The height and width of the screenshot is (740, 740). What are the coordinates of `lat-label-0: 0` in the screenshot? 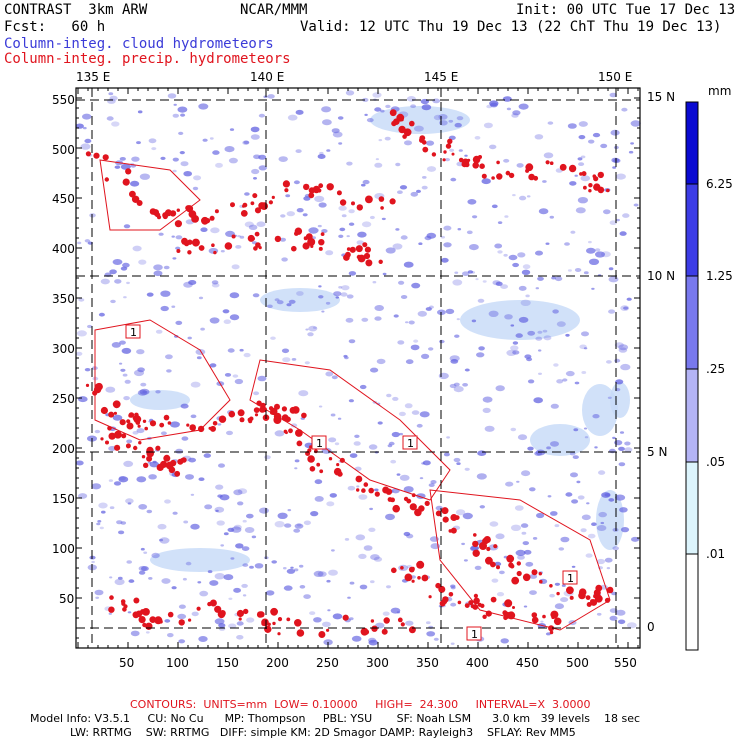 It's located at (651, 627).